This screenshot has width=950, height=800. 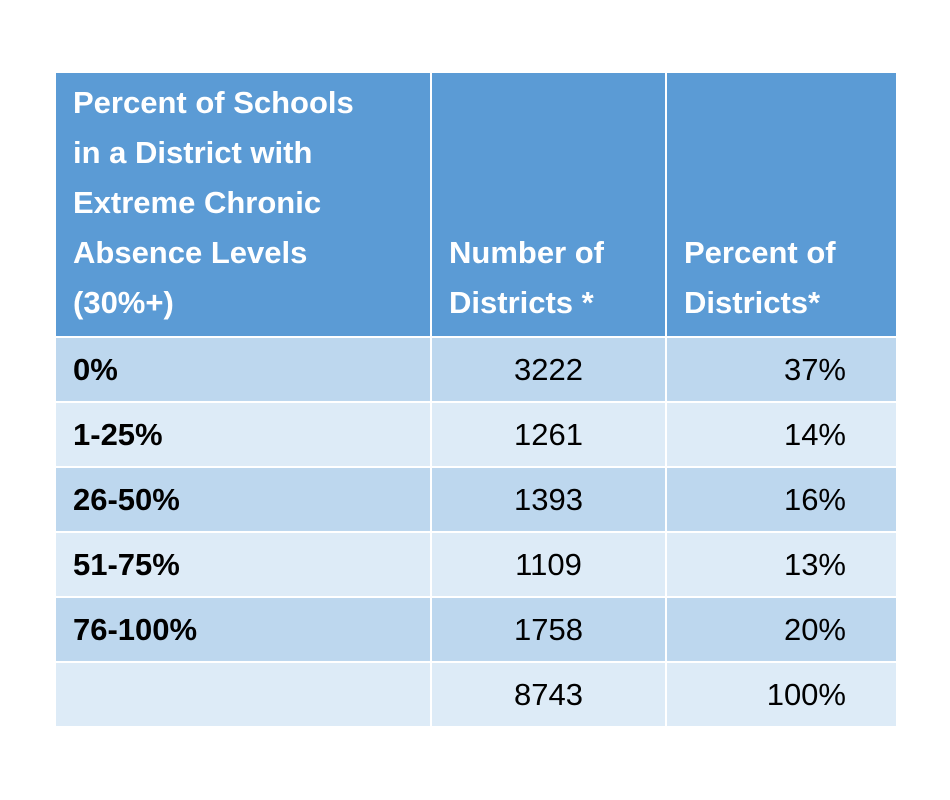 What do you see at coordinates (548, 564) in the screenshot?
I see `count-cell: 1109` at bounding box center [548, 564].